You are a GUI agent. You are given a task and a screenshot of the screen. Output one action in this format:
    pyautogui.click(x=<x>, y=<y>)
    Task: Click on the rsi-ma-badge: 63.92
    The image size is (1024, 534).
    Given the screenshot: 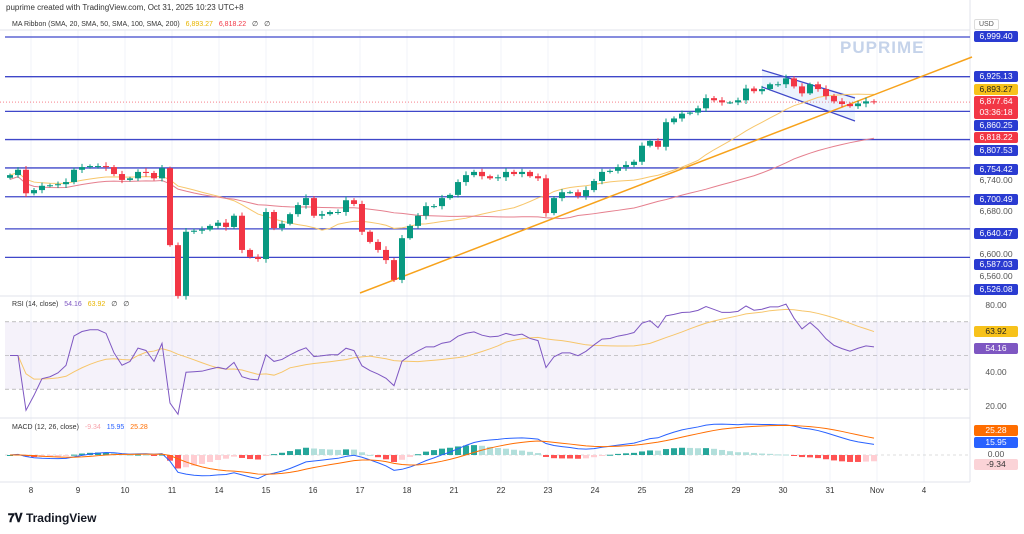 What is the action you would take?
    pyautogui.click(x=996, y=331)
    